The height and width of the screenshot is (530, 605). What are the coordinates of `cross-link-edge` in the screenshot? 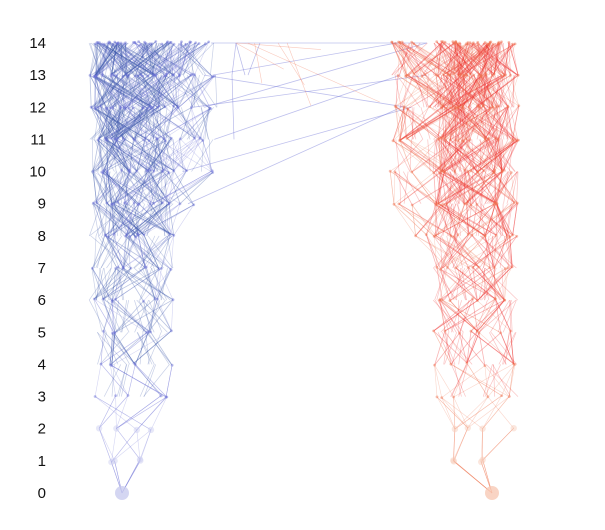 It's located at (278, 46).